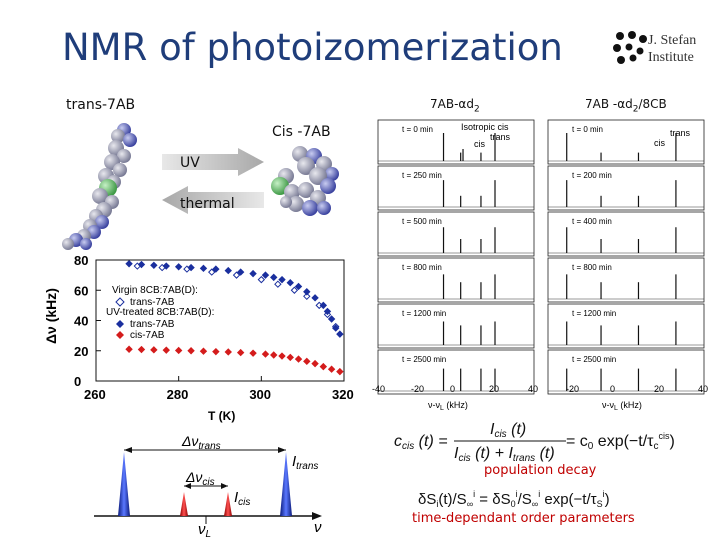  Describe the element at coordinates (672, 49) in the screenshot. I see `institute-name: J. Stefan Institute` at that location.